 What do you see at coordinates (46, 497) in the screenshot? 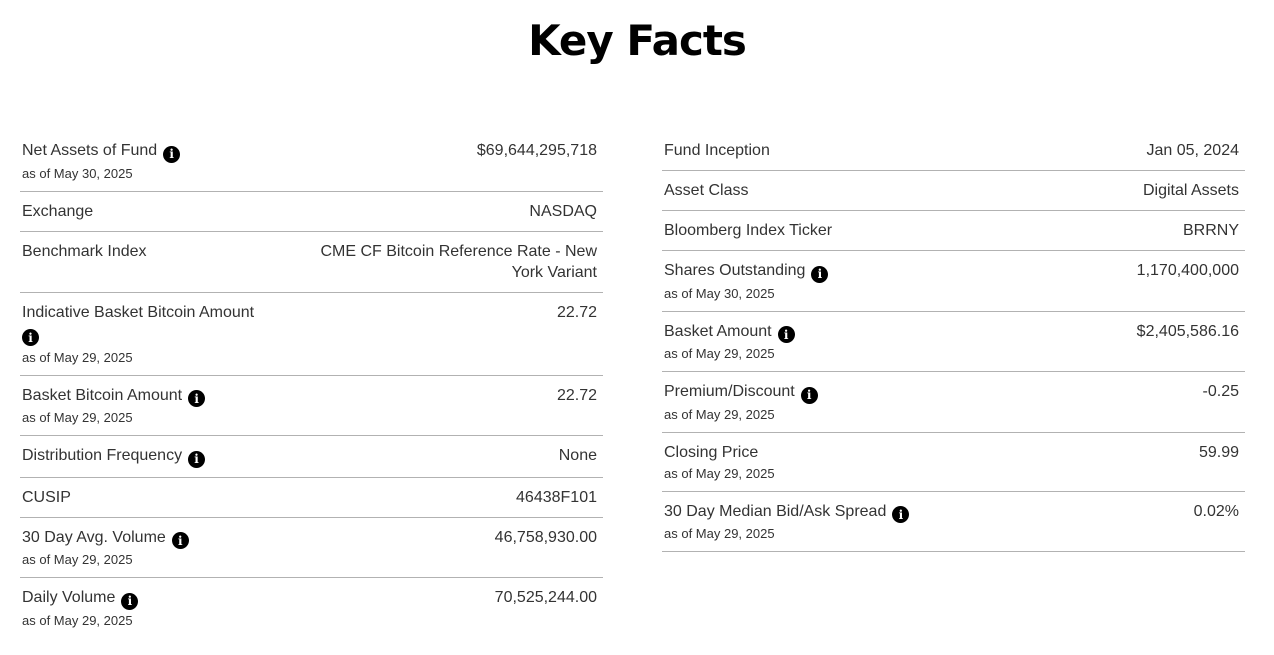
I see `fact-label: CUSIP` at bounding box center [46, 497].